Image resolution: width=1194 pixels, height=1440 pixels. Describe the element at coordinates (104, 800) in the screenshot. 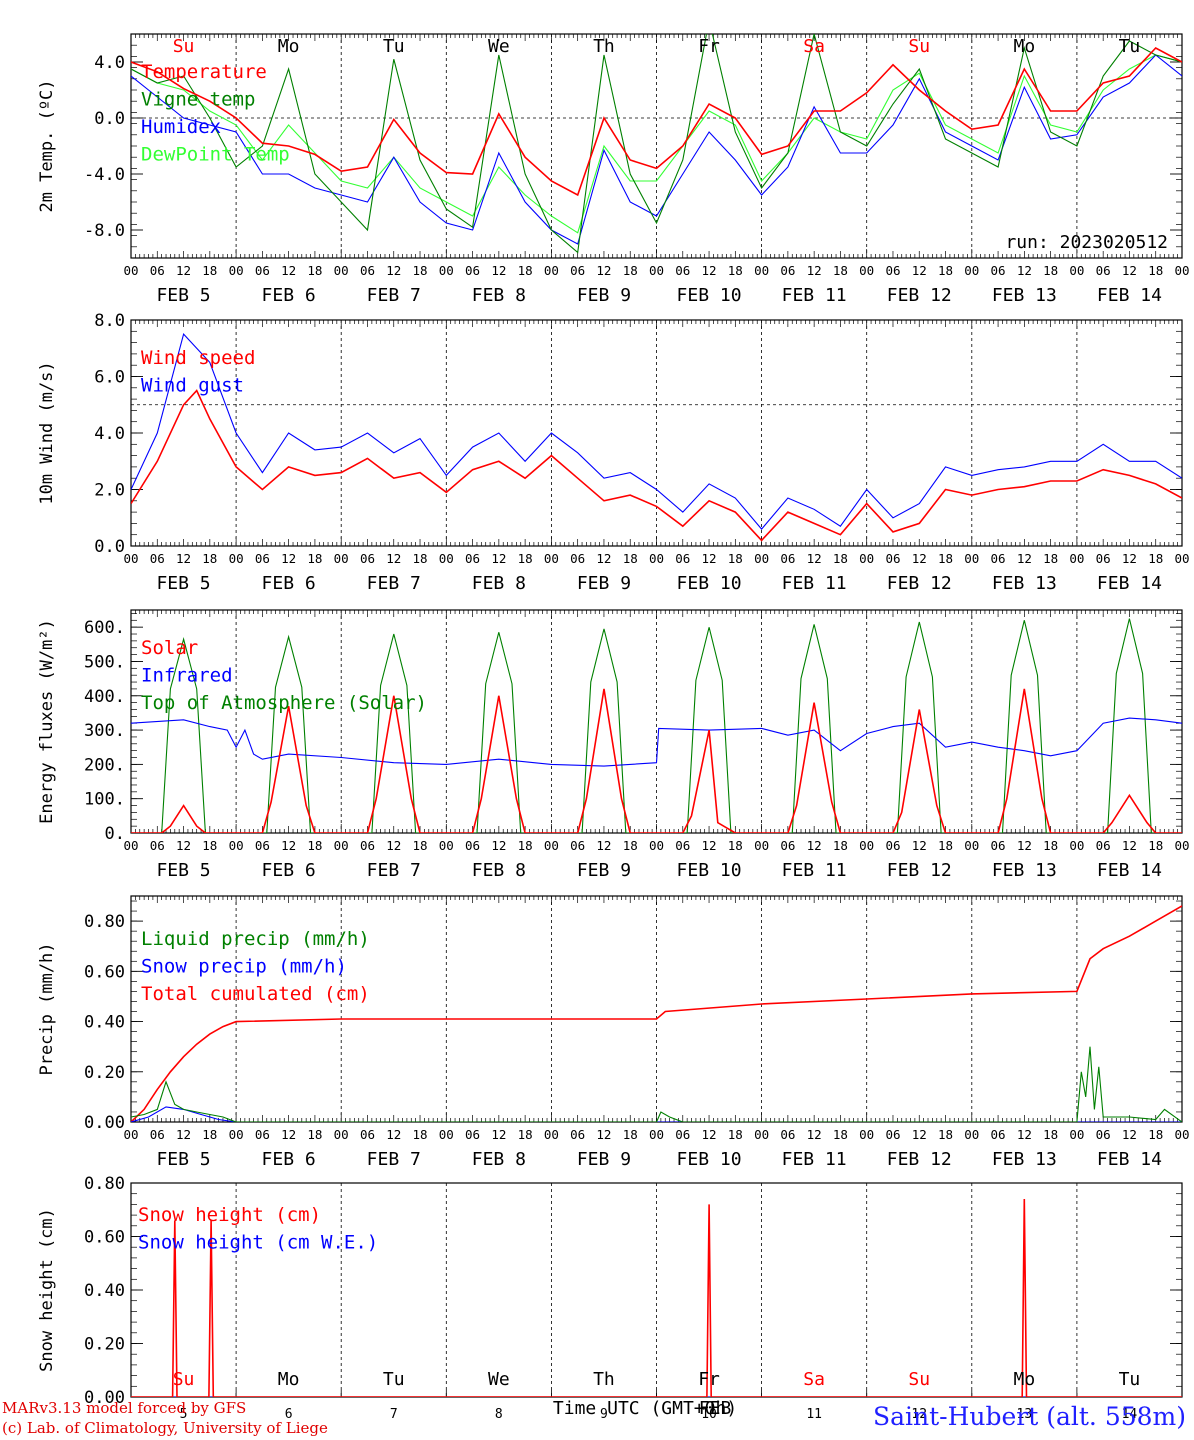

I see `y-tick-label: 100.` at that location.